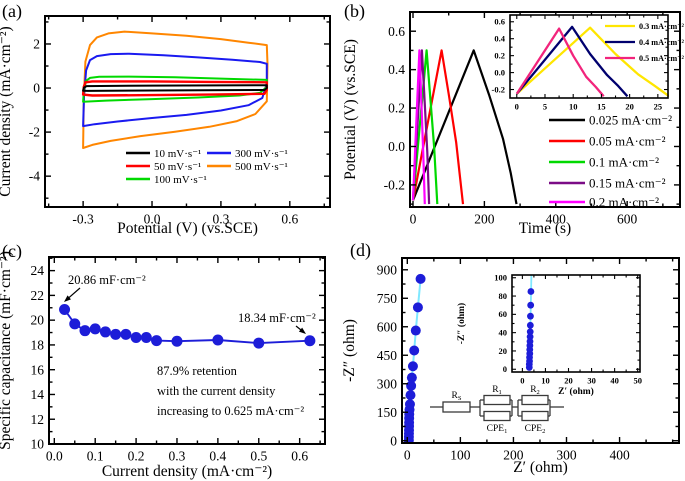 Image resolution: width=685 pixels, height=481 pixels. Describe the element at coordinates (216, 391) in the screenshot. I see `annotation: with the current density` at that location.